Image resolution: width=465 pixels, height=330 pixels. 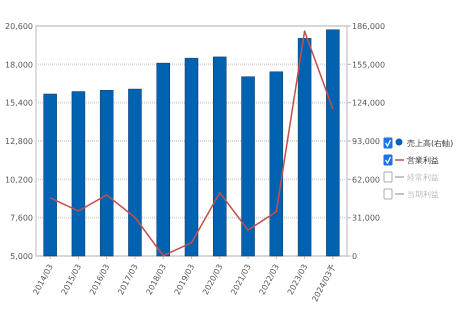 I want to click on y-tick-label: 15,400, so click(x=19, y=103).